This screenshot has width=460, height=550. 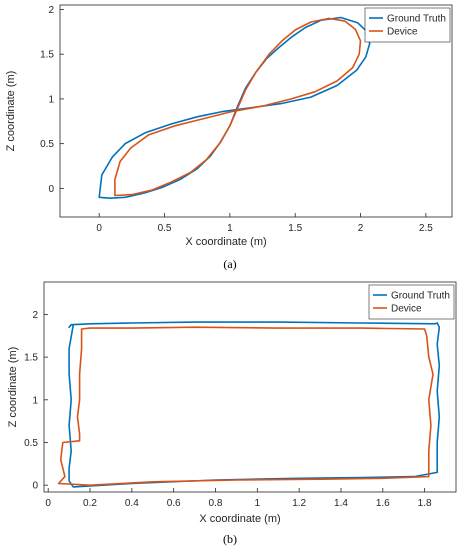 I want to click on x-tick: 0.8, so click(x=216, y=498).